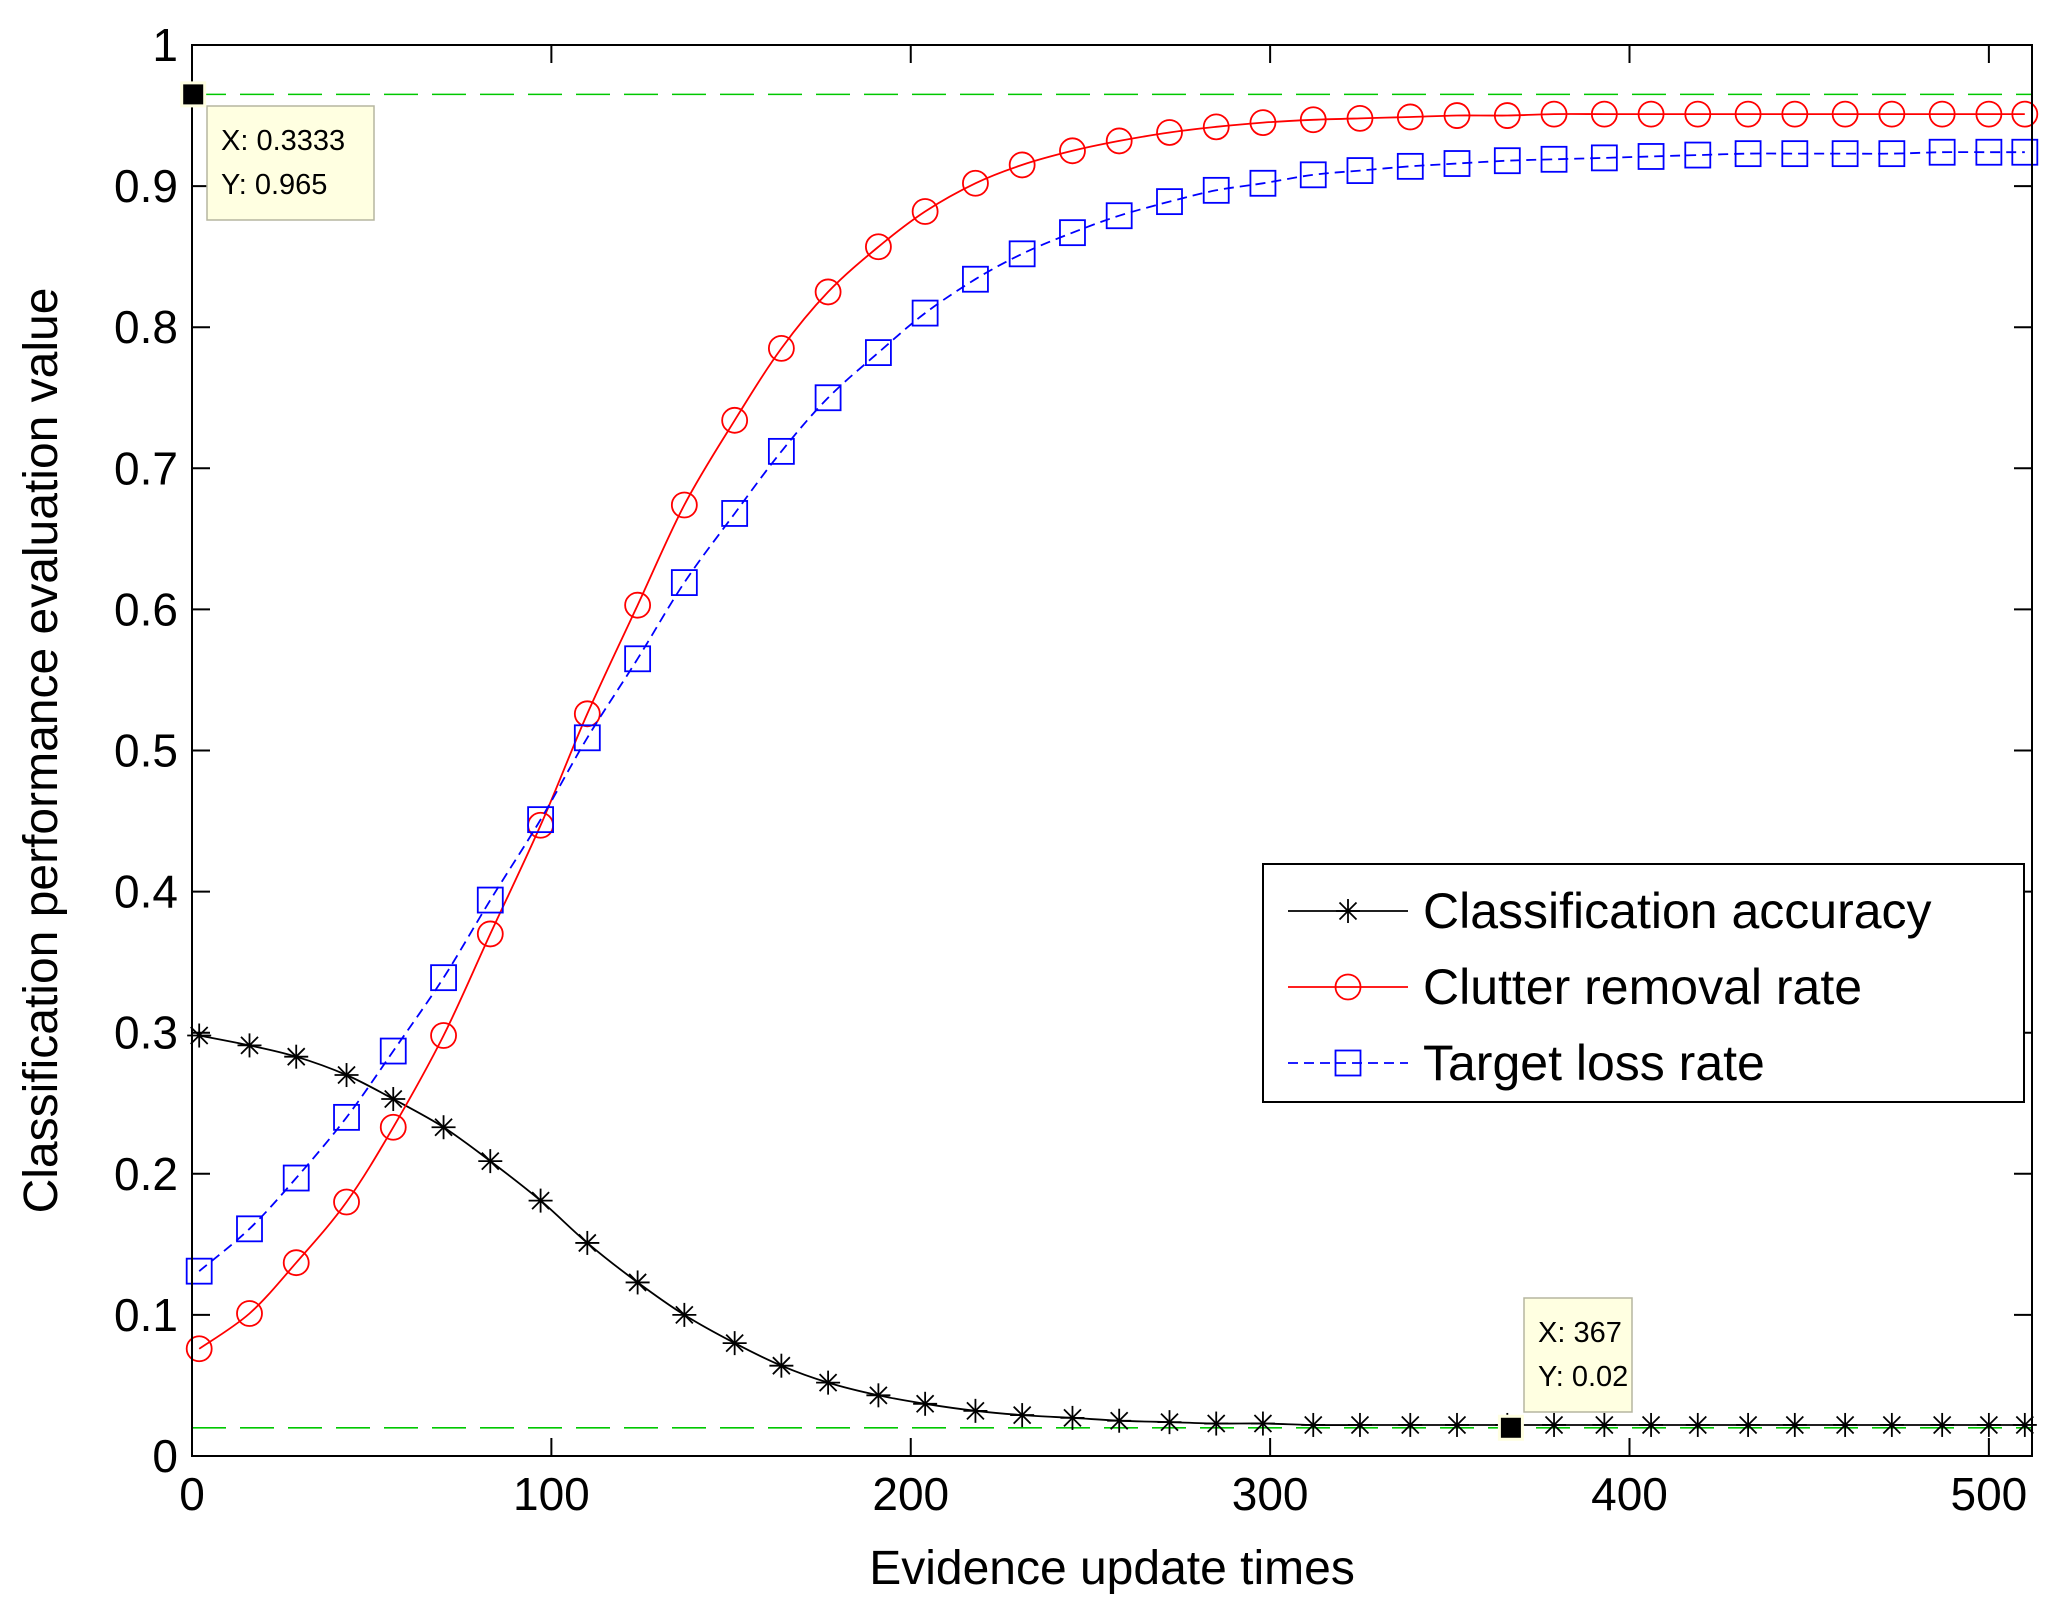 The width and height of the screenshot is (2047, 1609). What do you see at coordinates (146, 1033) in the screenshot?
I see `y-tick-label: 0.3` at bounding box center [146, 1033].